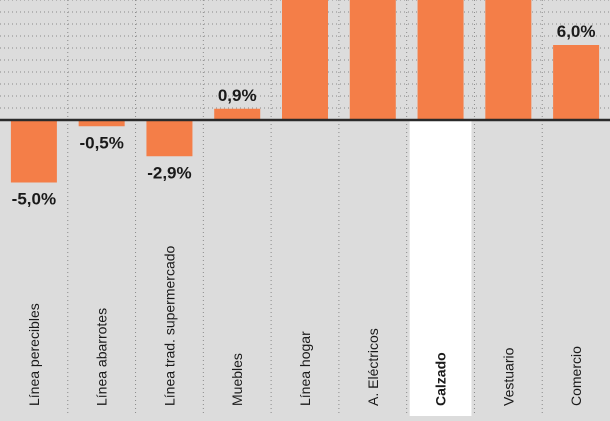 The height and width of the screenshot is (421, 610). What do you see at coordinates (440, 268) in the screenshot?
I see `highlight-band` at bounding box center [440, 268].